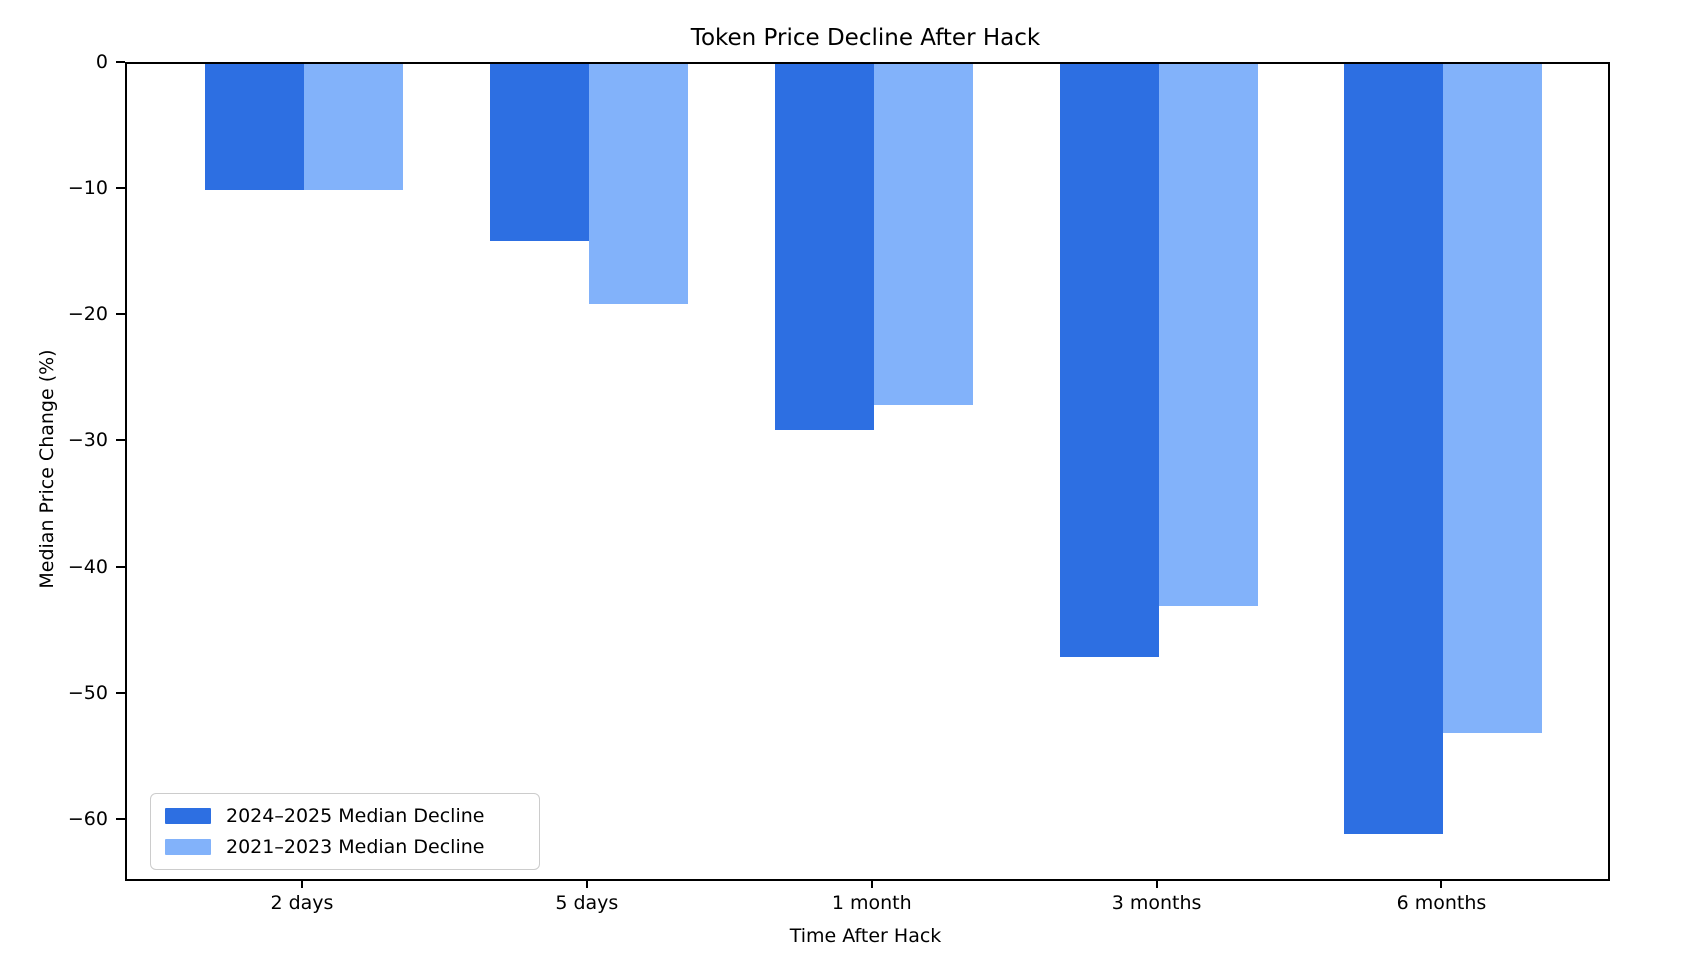  I want to click on y-tick-label: −30, so click(87, 440).